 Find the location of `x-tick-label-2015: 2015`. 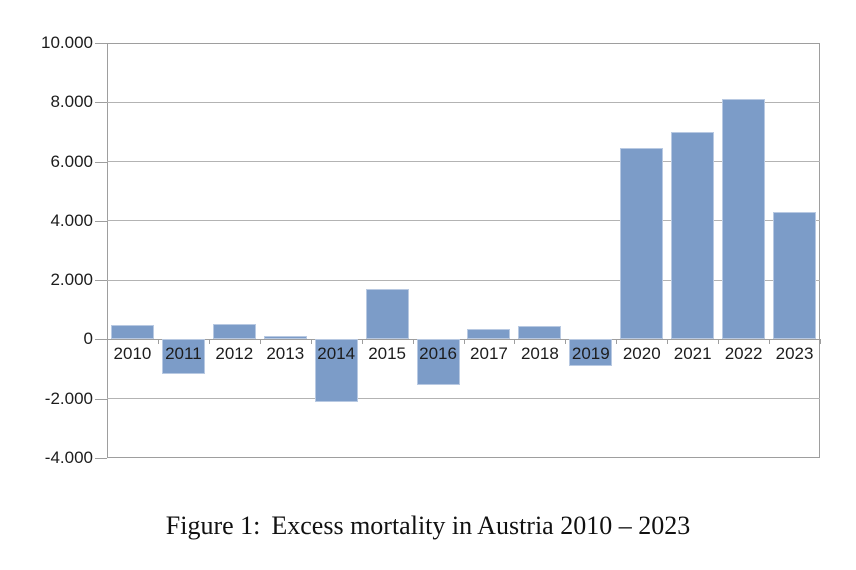

x-tick-label-2015: 2015 is located at coordinates (387, 354).